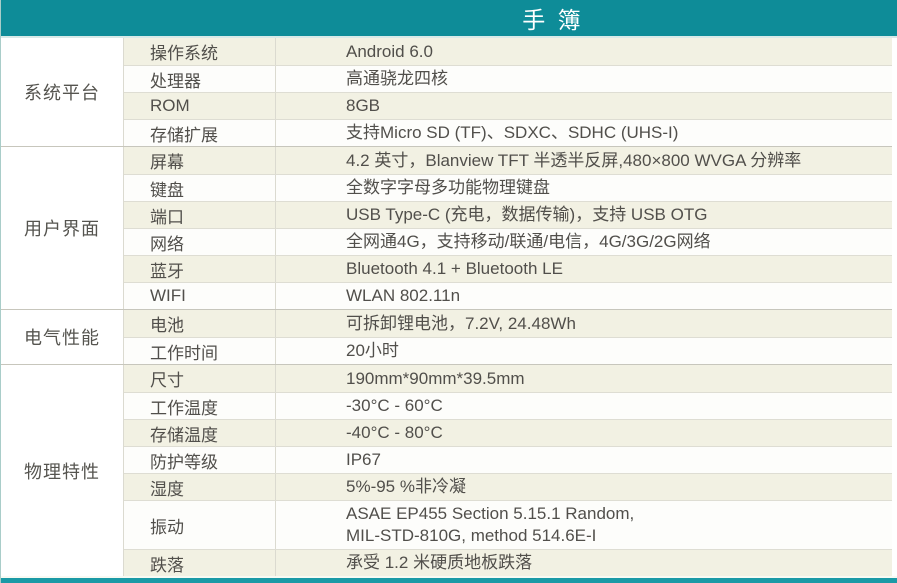 Image resolution: width=897 pixels, height=583 pixels. I want to click on spec-label: 键盘, so click(167, 190).